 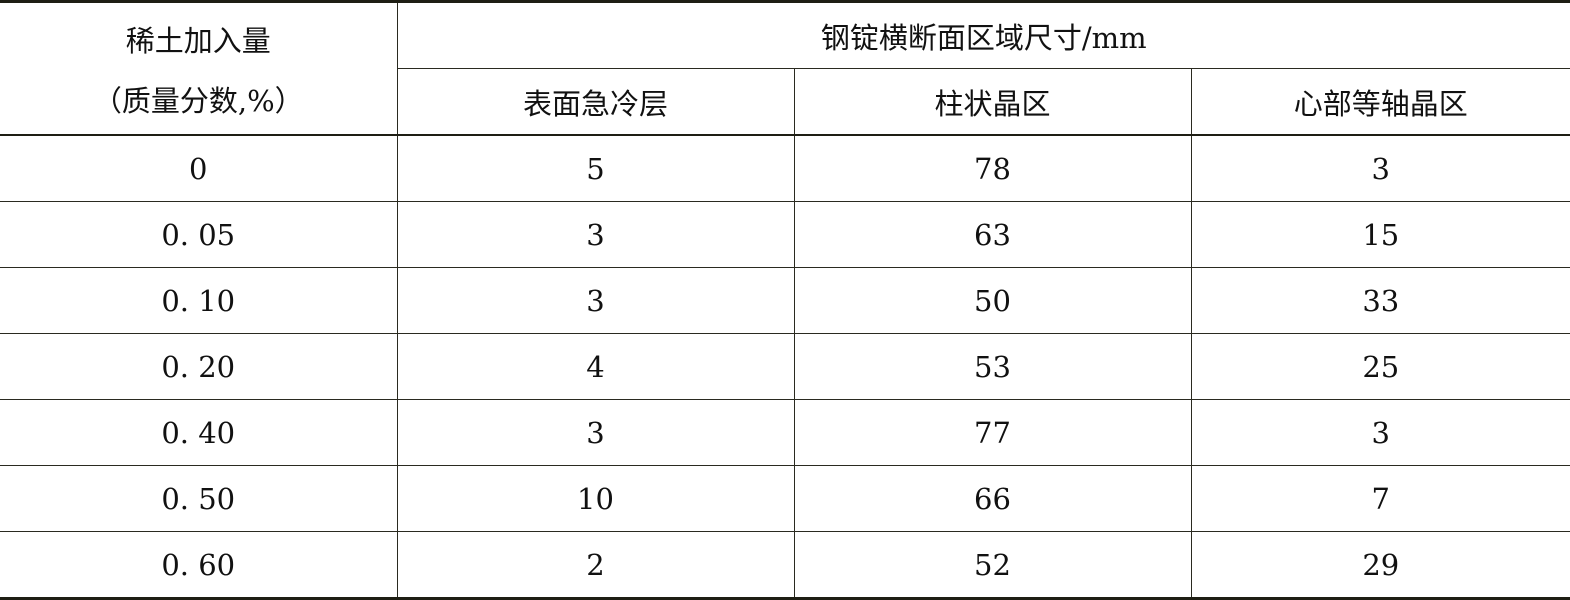 What do you see at coordinates (992, 234) in the screenshot?
I see `table-cell: 63` at bounding box center [992, 234].